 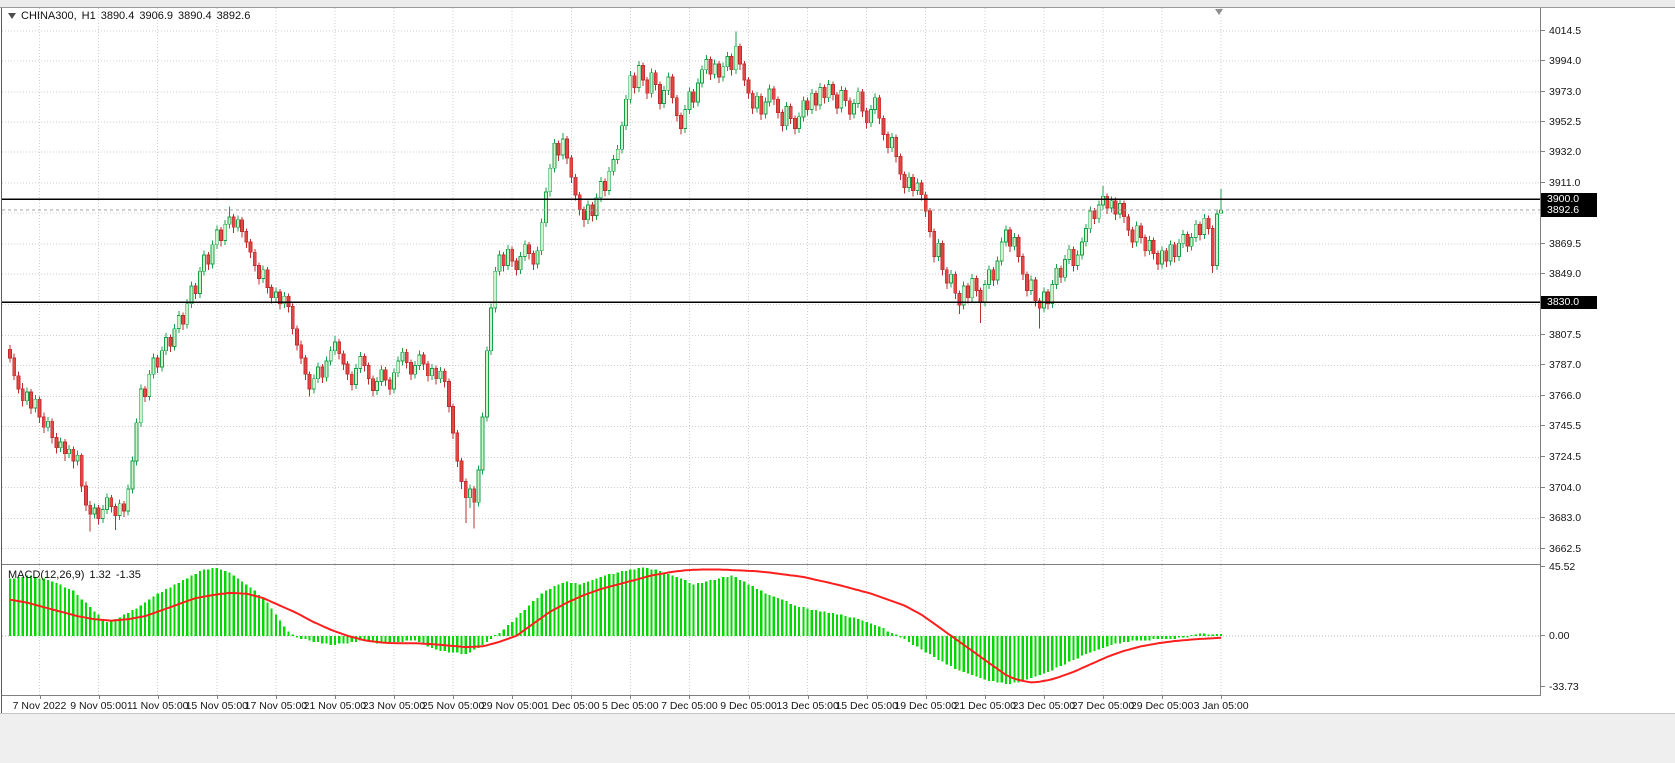 What do you see at coordinates (1561, 457) in the screenshot?
I see `price-tick-label: 3724.5` at bounding box center [1561, 457].